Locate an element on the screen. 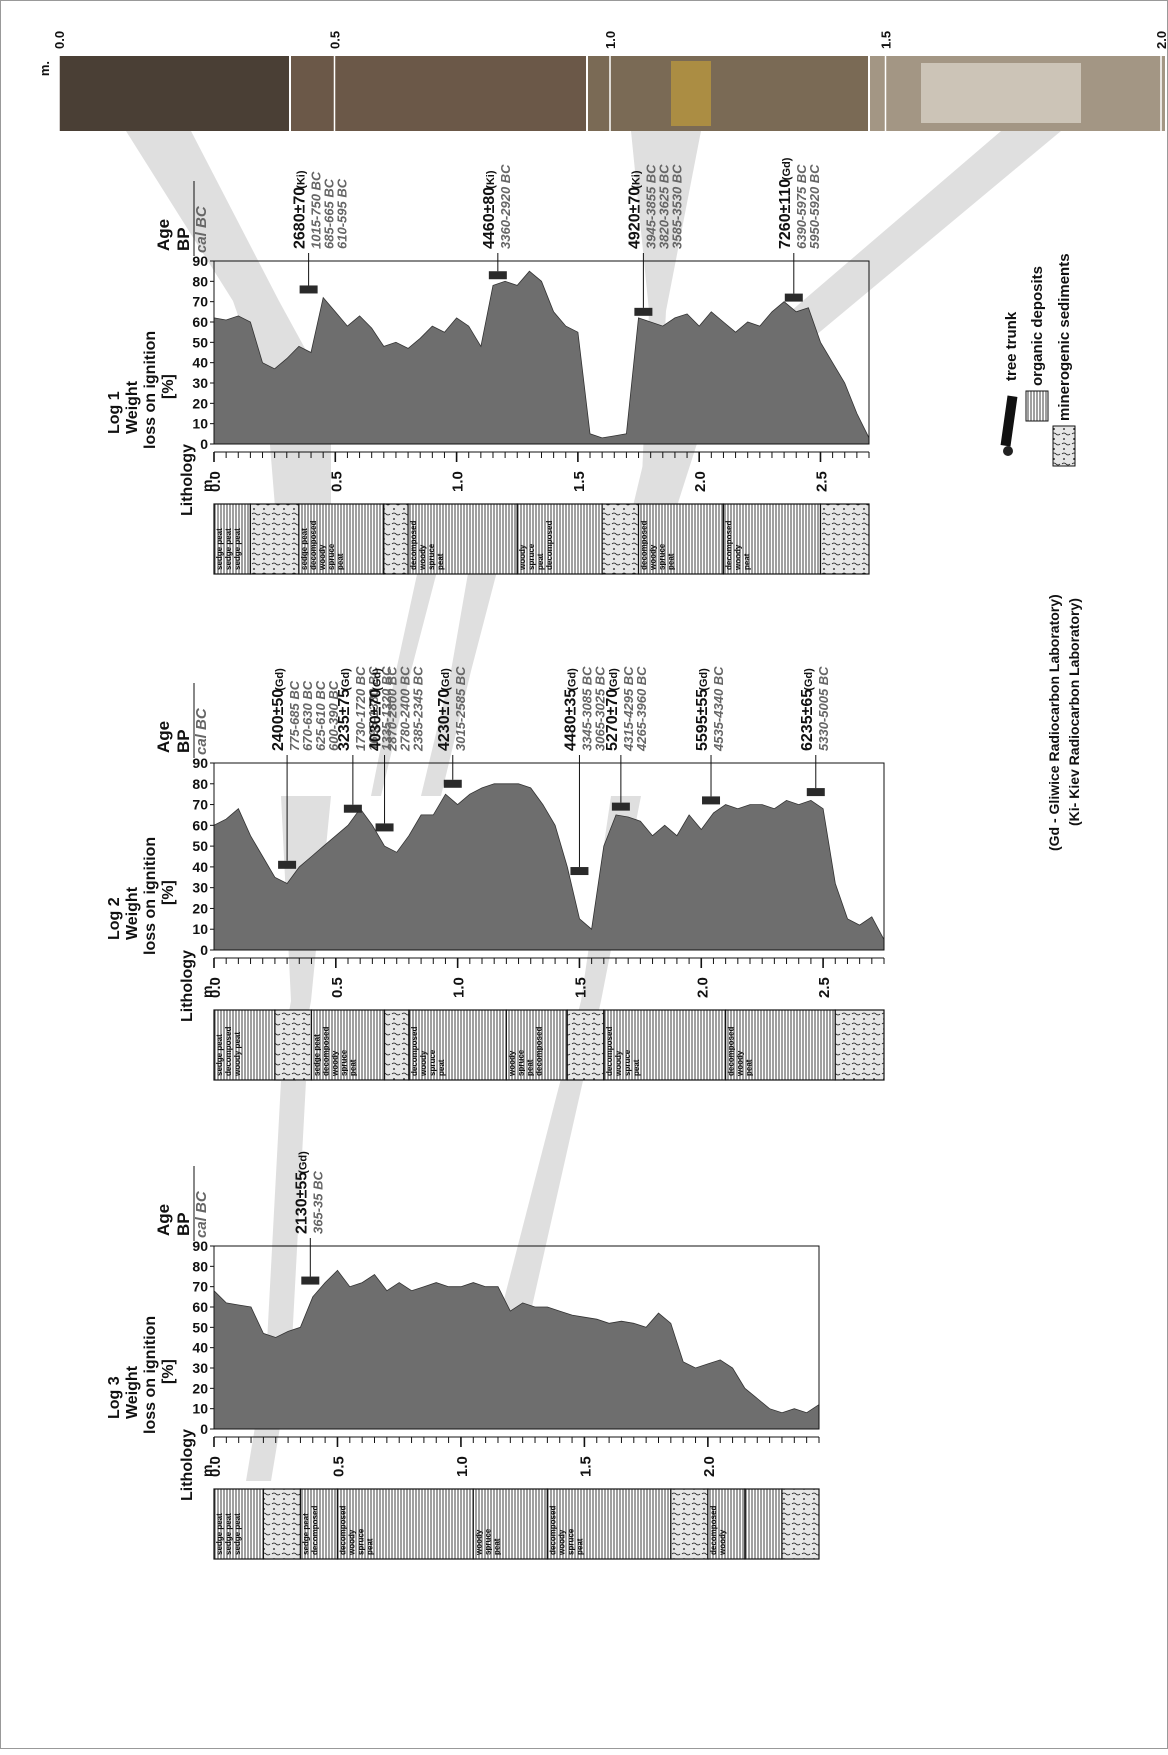 This screenshot has height=1755, width=1168. y-tick-label: 60 is located at coordinates (200, 322).